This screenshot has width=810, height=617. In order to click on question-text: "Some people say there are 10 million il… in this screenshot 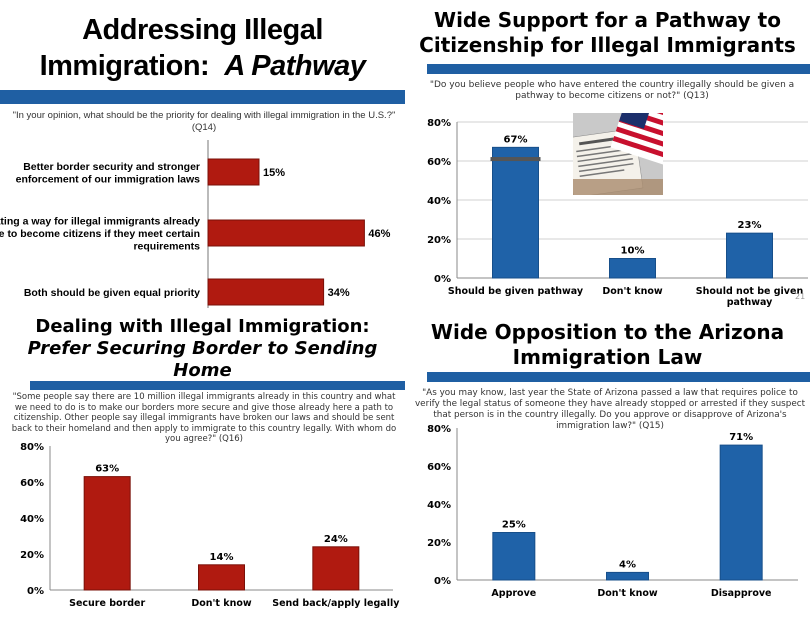, I will do `click(204, 418)`.